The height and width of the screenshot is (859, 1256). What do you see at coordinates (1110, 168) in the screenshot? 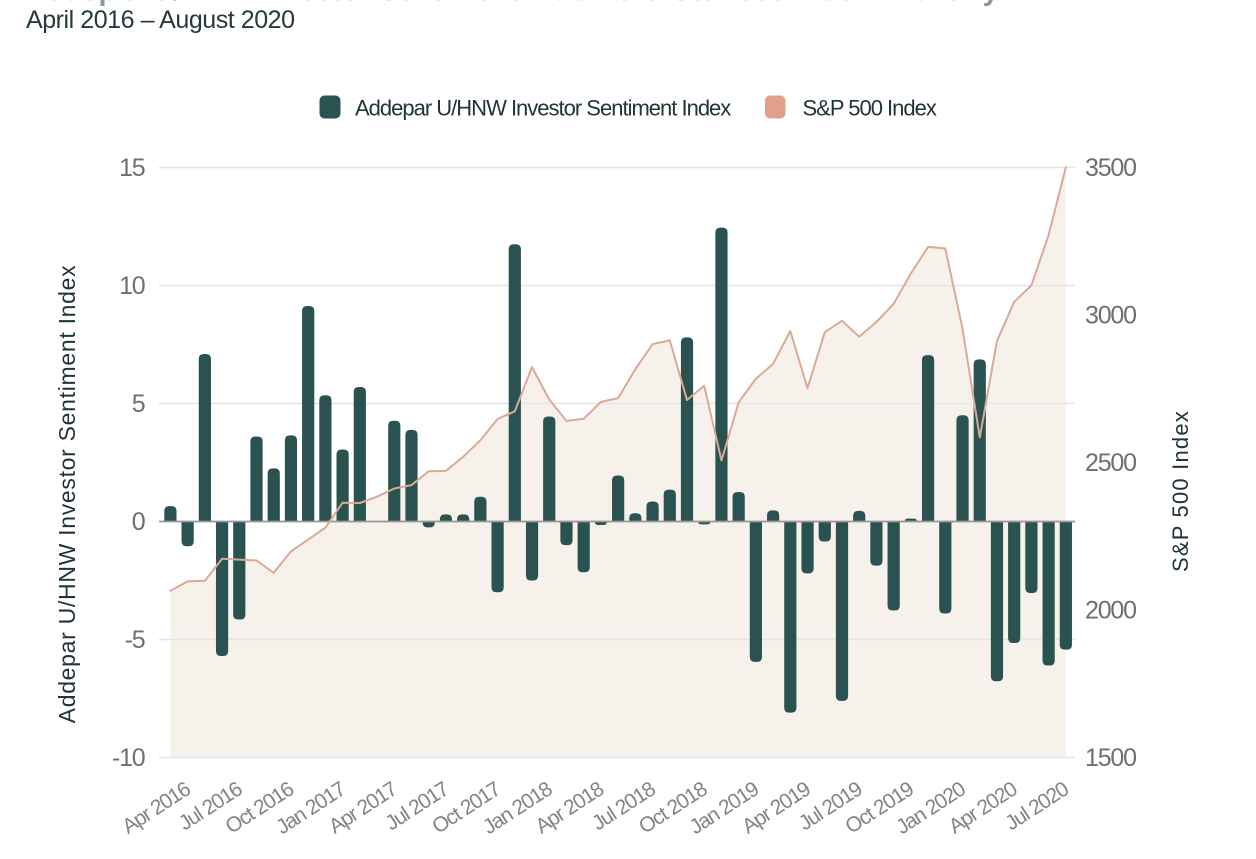
I see `svg-text: 3500` at bounding box center [1110, 168].